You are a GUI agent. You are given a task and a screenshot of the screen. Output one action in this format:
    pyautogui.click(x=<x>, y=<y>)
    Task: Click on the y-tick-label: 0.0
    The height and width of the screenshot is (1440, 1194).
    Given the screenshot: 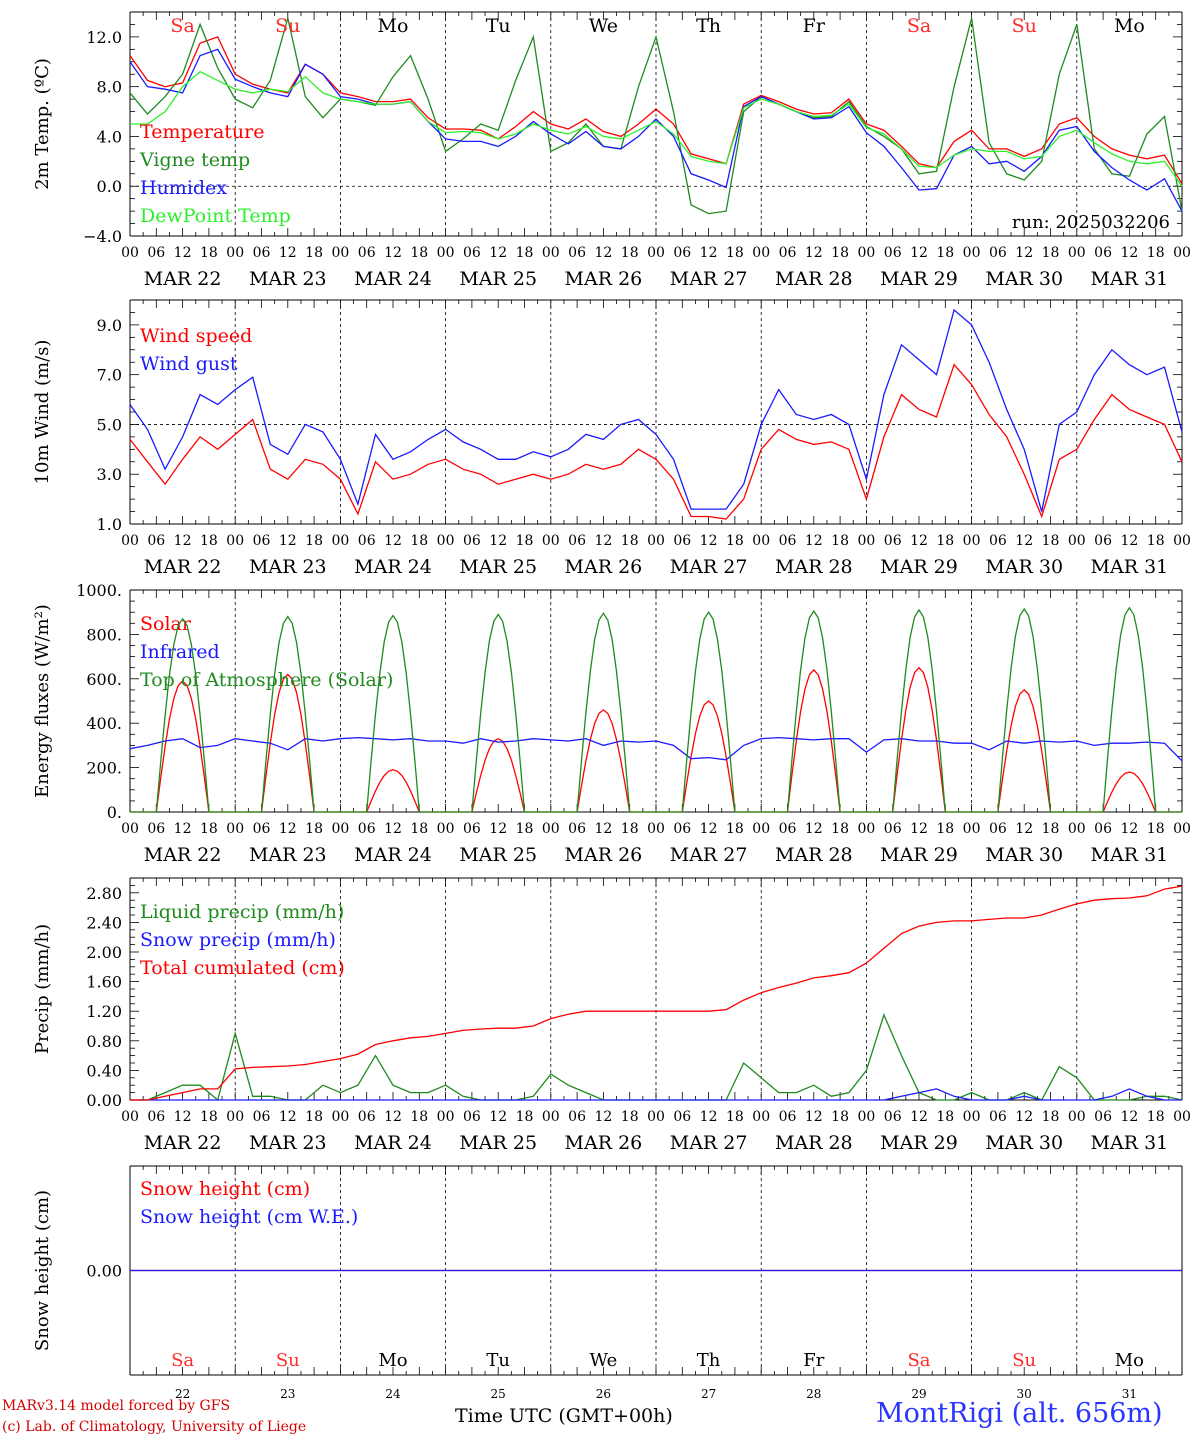 What is the action you would take?
    pyautogui.click(x=109, y=186)
    